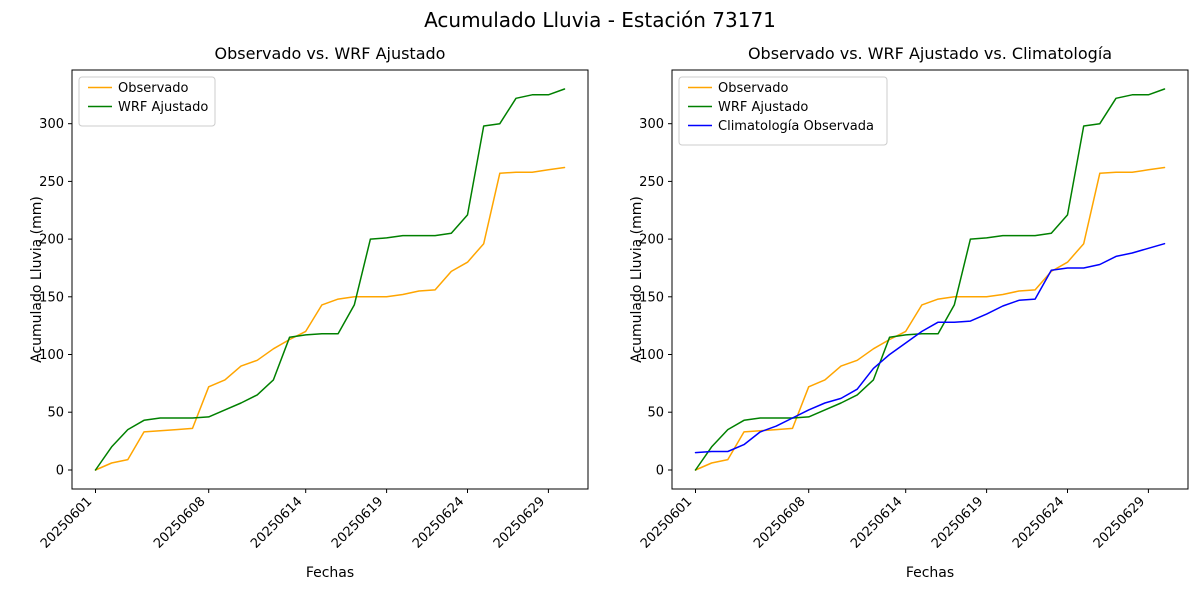 This screenshot has width=1200, height=600. I want to click on legend: Observado WRF Ajustado, so click(147, 101).